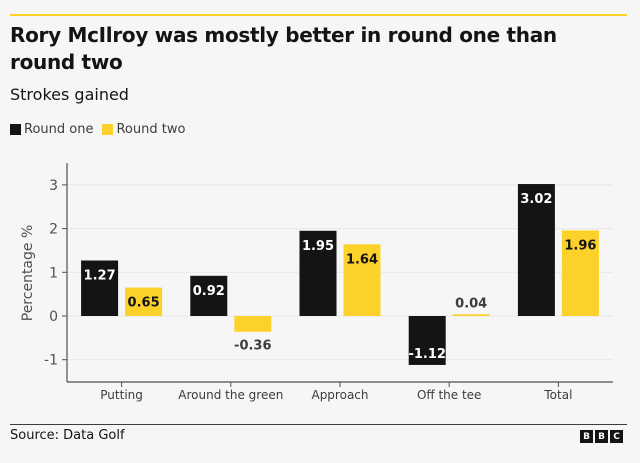 Image resolution: width=640 pixels, height=463 pixels. What do you see at coordinates (151, 129) in the screenshot?
I see `legend-label-round-two: Round two` at bounding box center [151, 129].